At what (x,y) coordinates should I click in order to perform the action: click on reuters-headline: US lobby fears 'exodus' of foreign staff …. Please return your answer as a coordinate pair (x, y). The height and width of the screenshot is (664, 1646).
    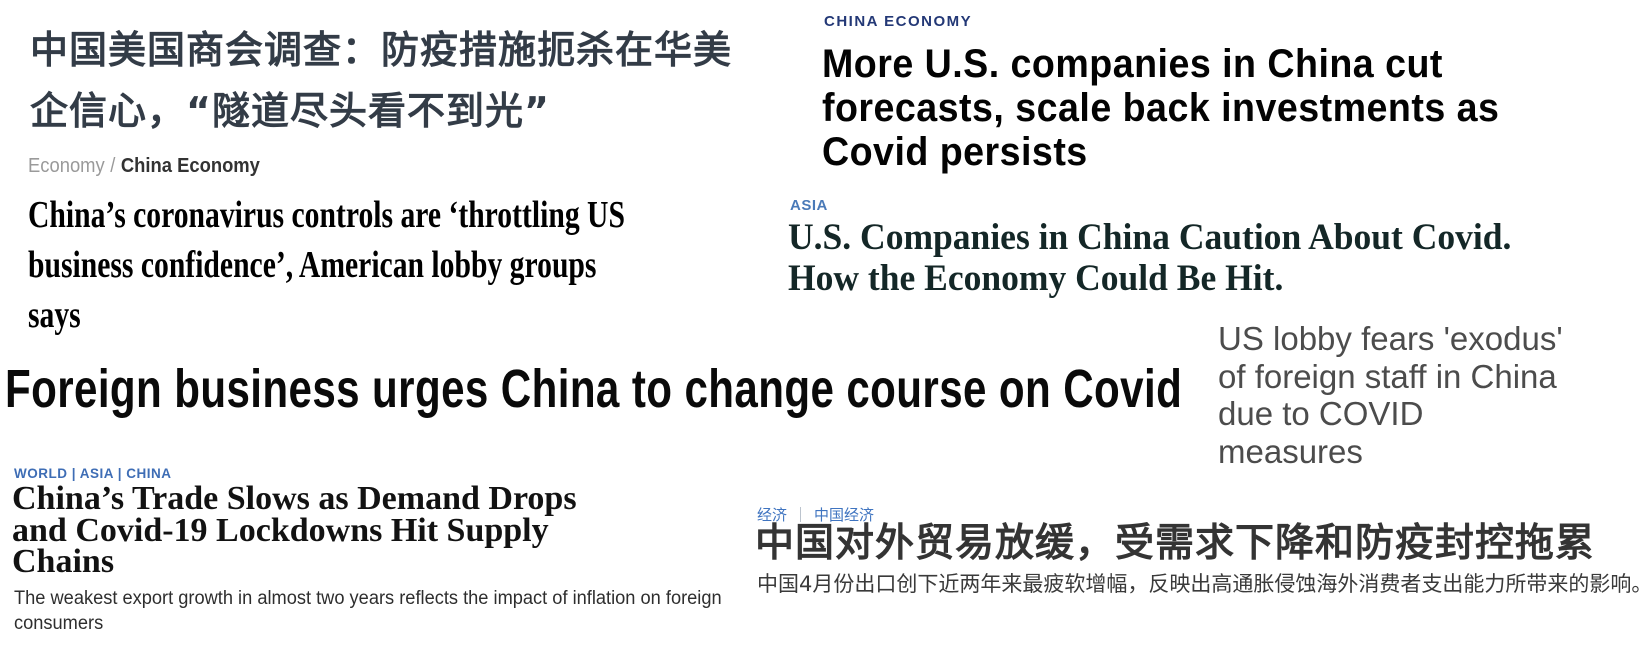
    Looking at the image, I should click on (1390, 395).